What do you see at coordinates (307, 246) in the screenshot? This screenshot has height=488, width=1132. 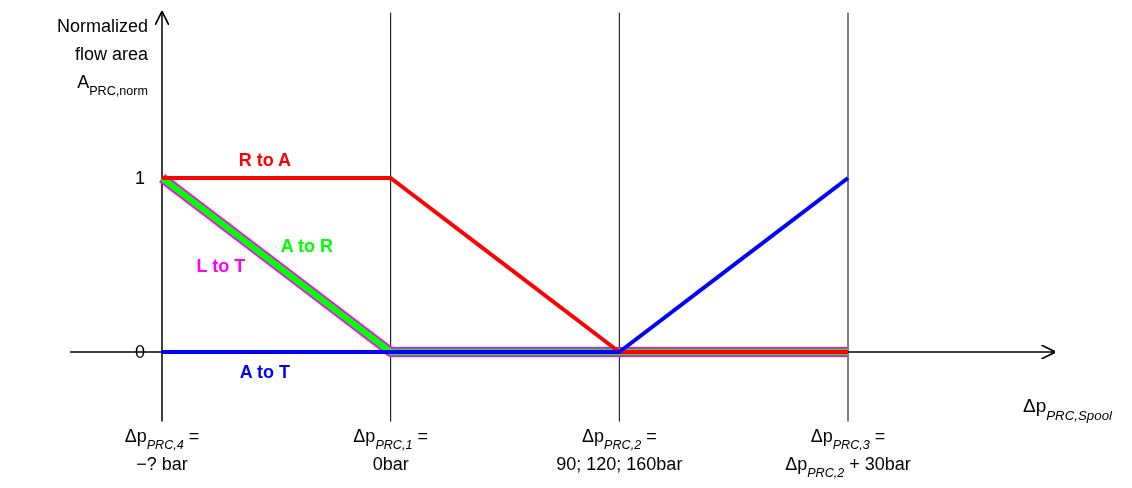 I see `series-label: A to R` at bounding box center [307, 246].